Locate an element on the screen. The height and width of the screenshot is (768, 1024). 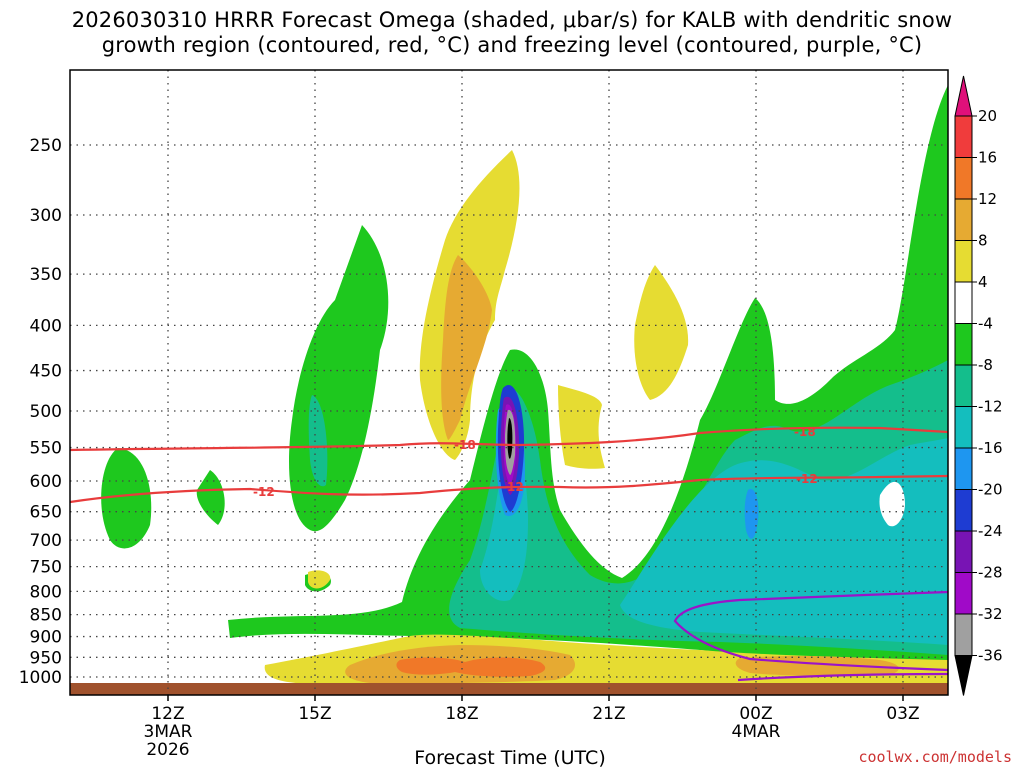
colorbar-label: -32 is located at coordinates (990, 614).